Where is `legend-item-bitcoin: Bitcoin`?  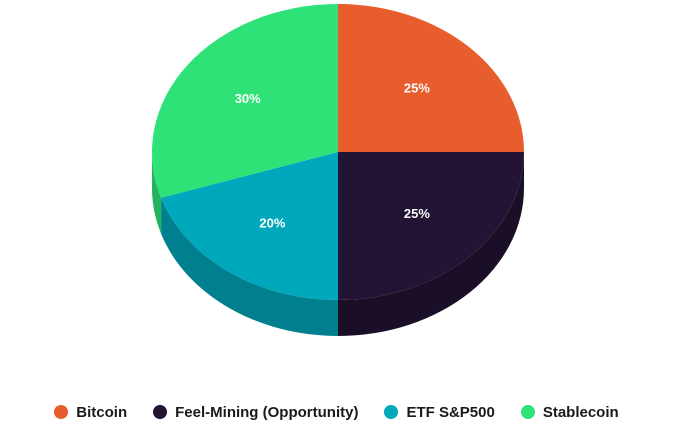
legend-item-bitcoin: Bitcoin is located at coordinates (90, 412).